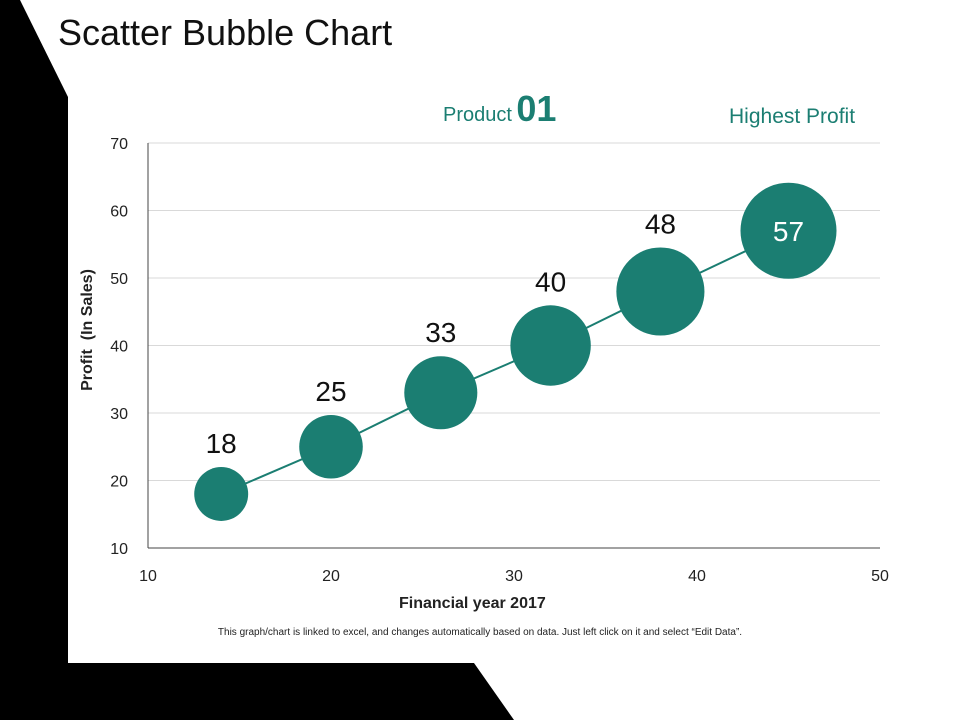 This screenshot has width=960, height=720. What do you see at coordinates (440, 332) in the screenshot?
I see `data-label-33: 33` at bounding box center [440, 332].